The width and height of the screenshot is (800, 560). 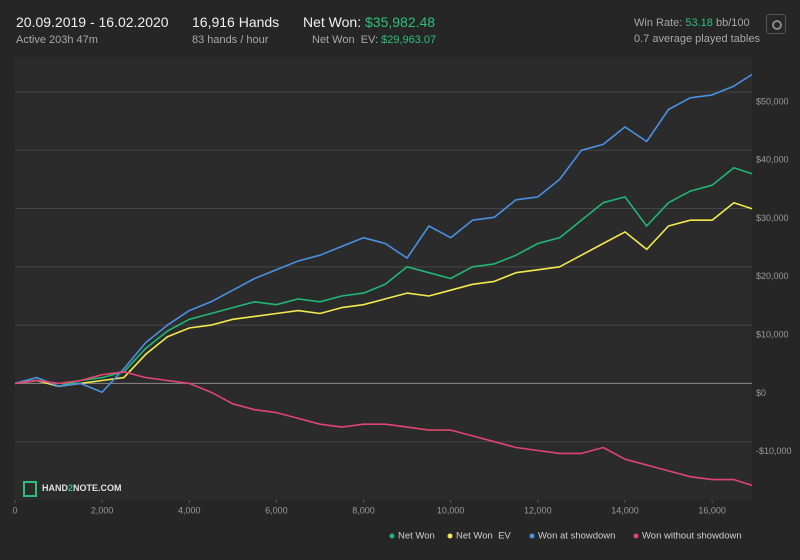 What do you see at coordinates (97, 488) in the screenshot?
I see `logo-part: NOTE.COM` at bounding box center [97, 488].